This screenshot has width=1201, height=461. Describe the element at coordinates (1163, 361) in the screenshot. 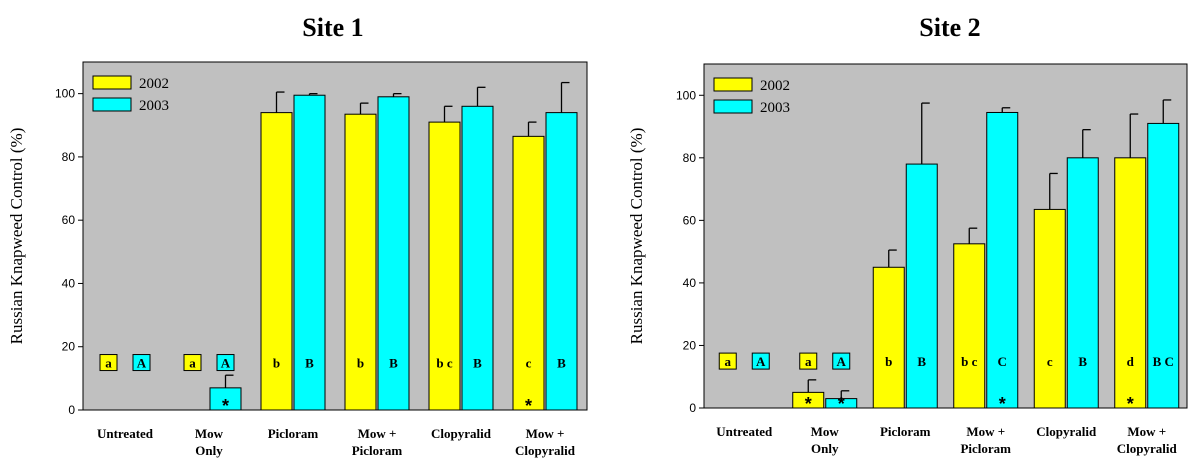

I see `significance-letter: B C` at that location.